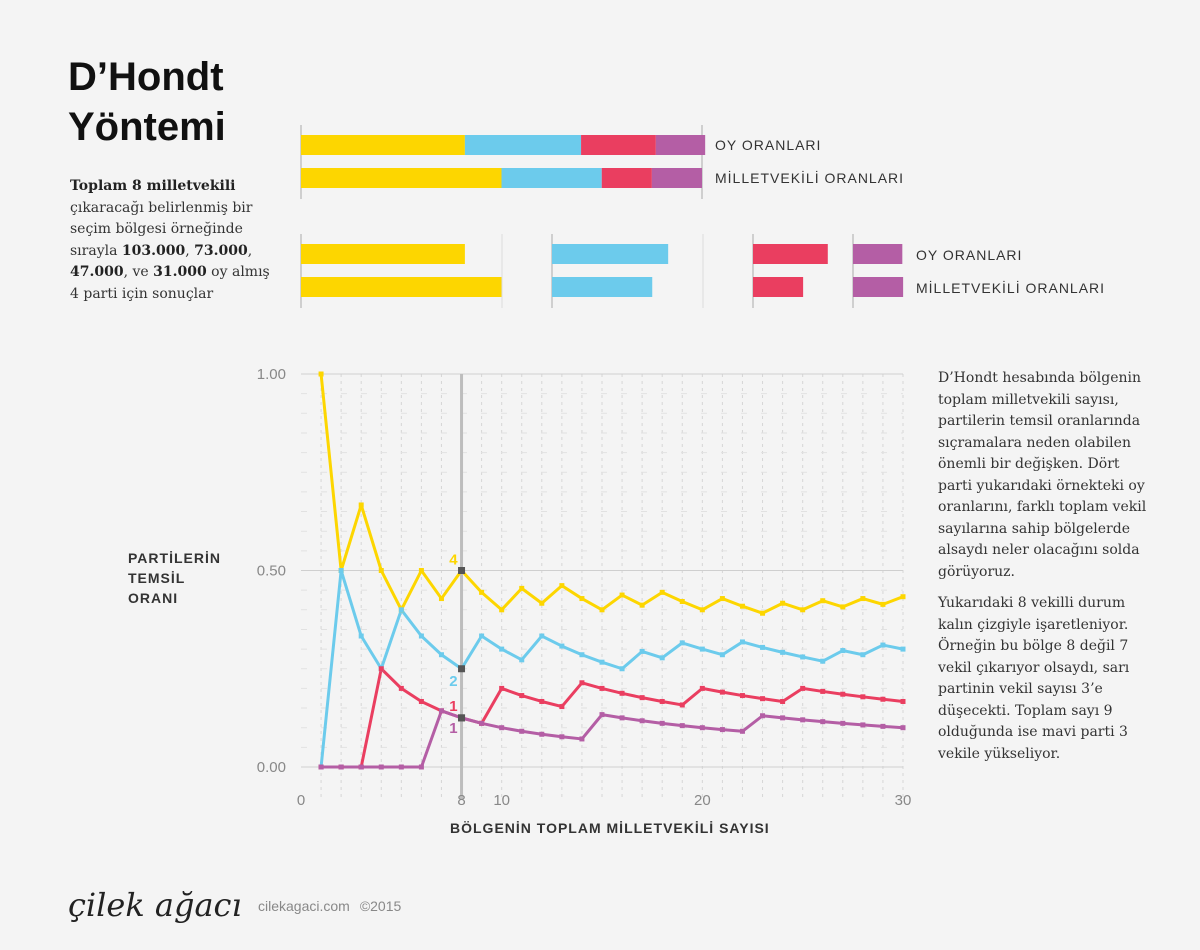 The height and width of the screenshot is (950, 1200). What do you see at coordinates (702, 800) in the screenshot?
I see `x-tick-label: 20` at bounding box center [702, 800].